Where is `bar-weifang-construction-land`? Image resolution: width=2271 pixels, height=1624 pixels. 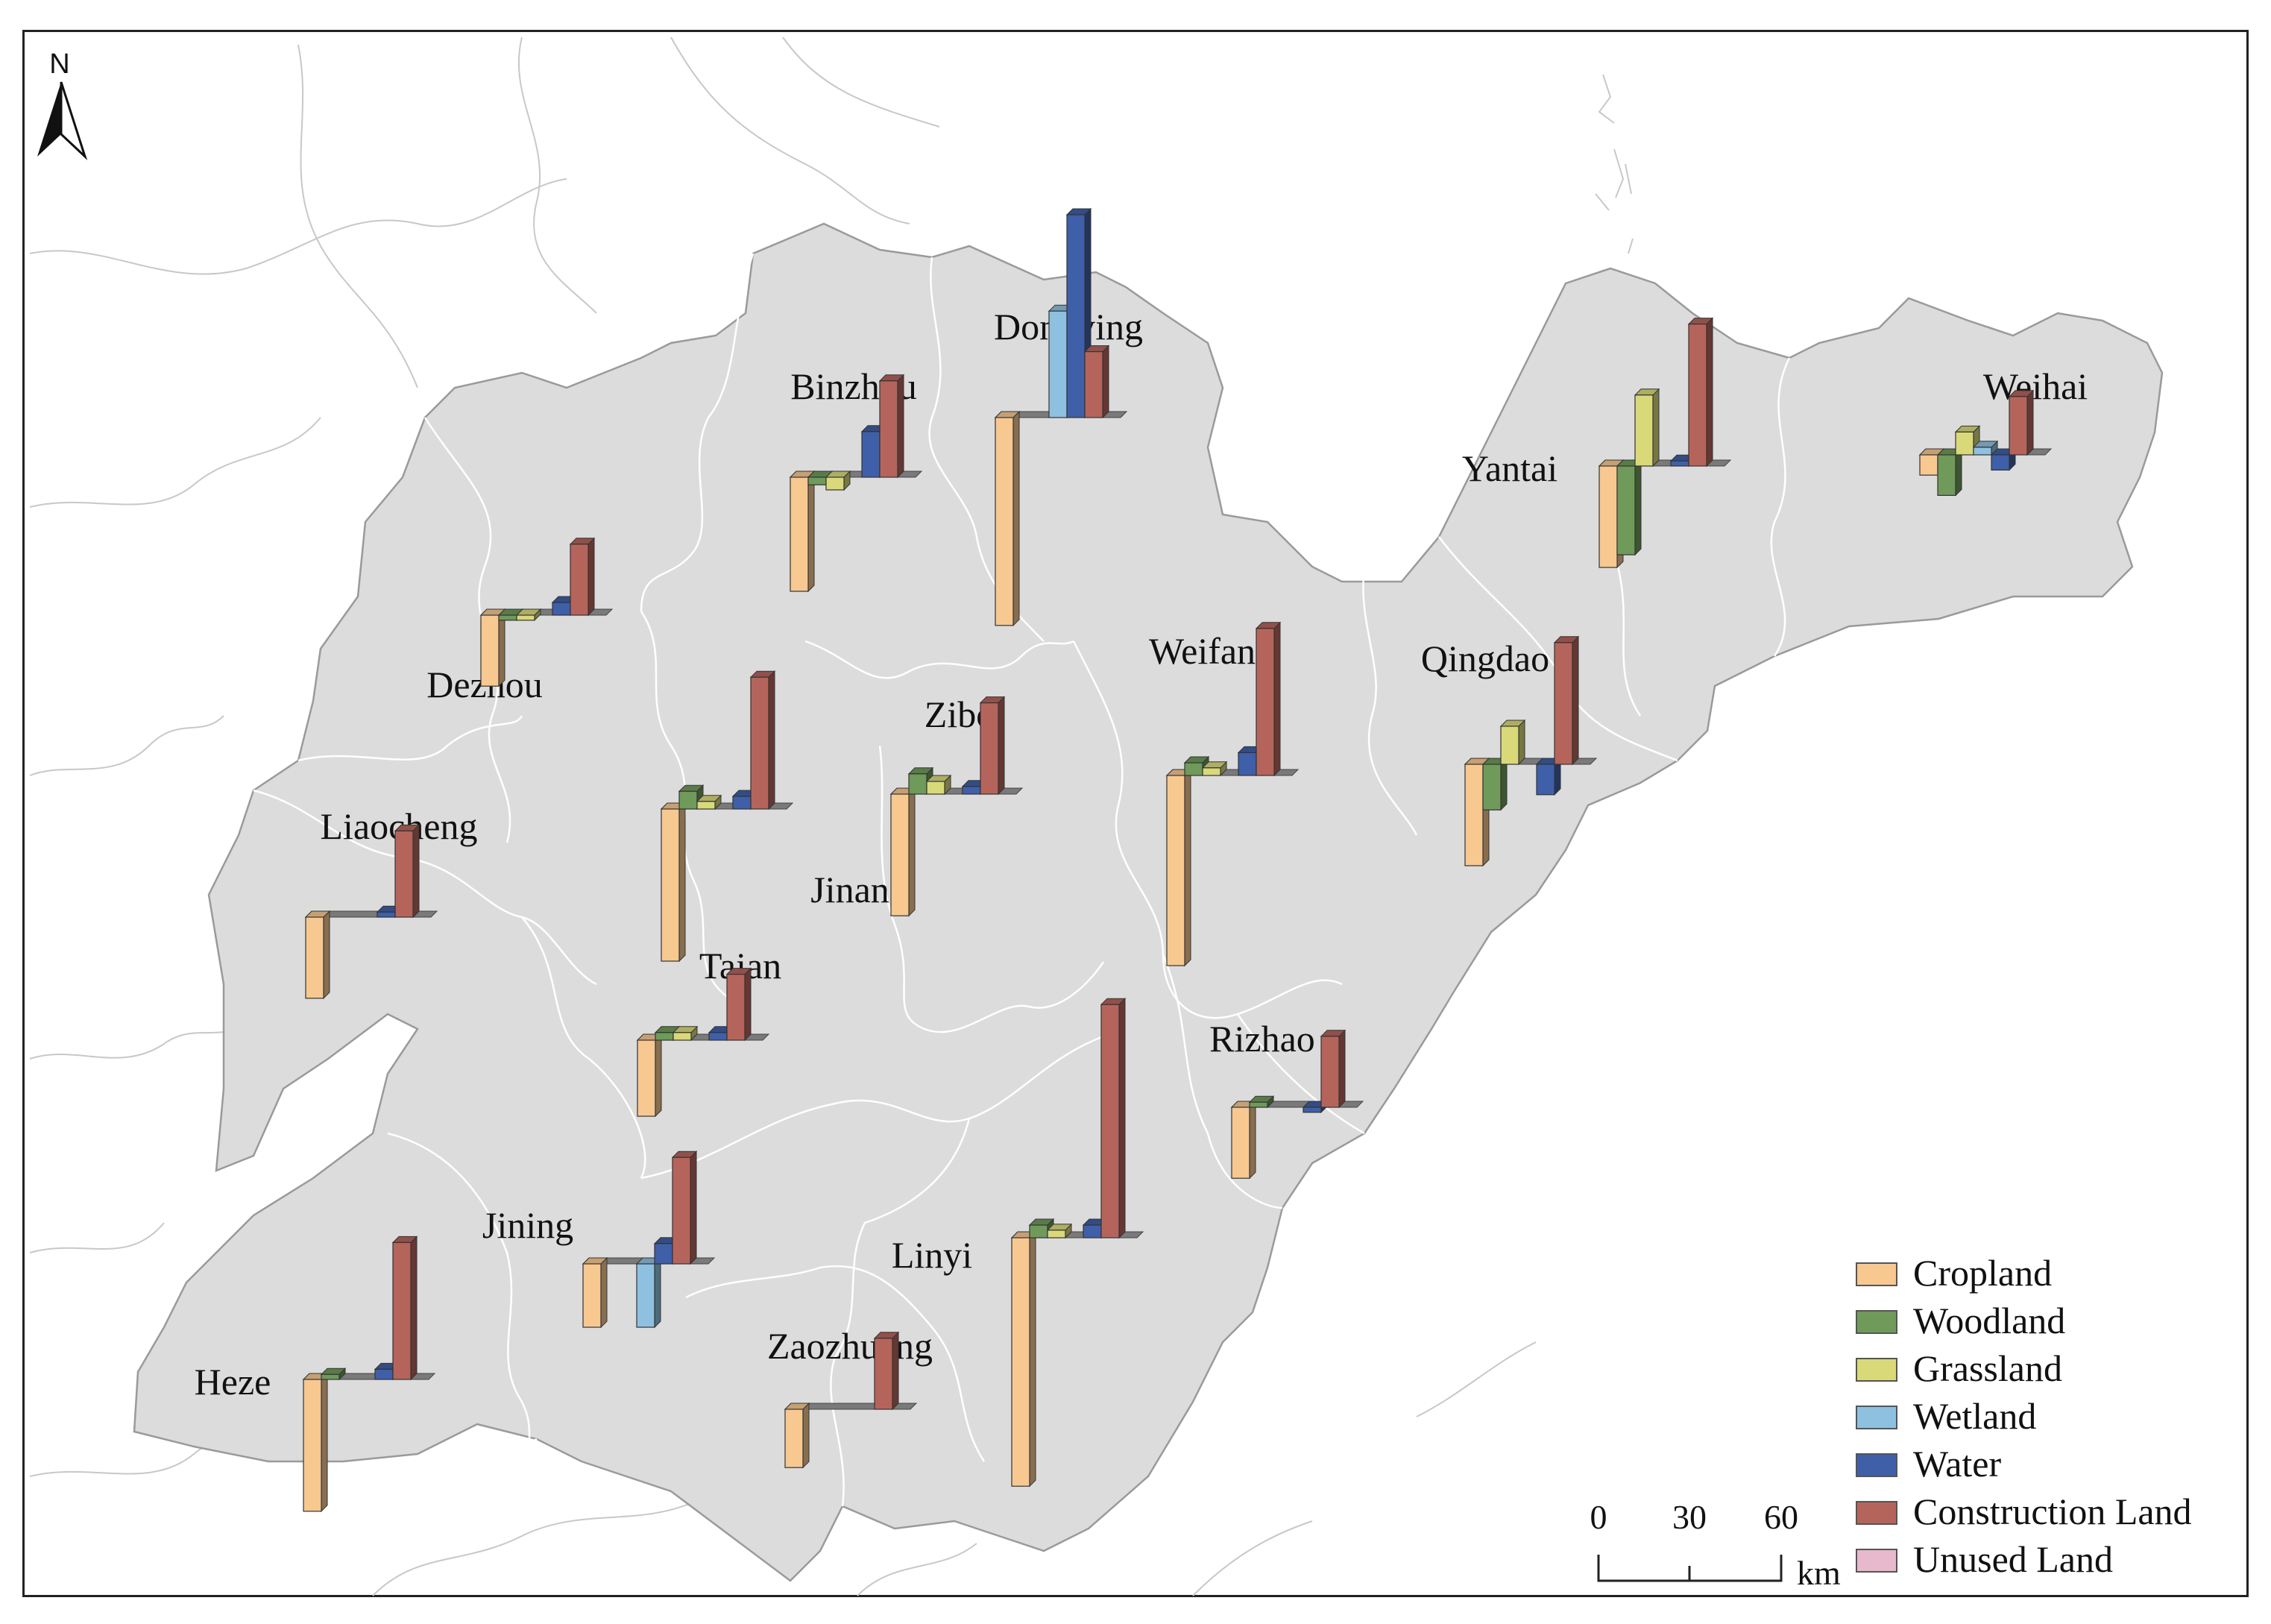
bar-weifang-construction-land is located at coordinates (1268, 699).